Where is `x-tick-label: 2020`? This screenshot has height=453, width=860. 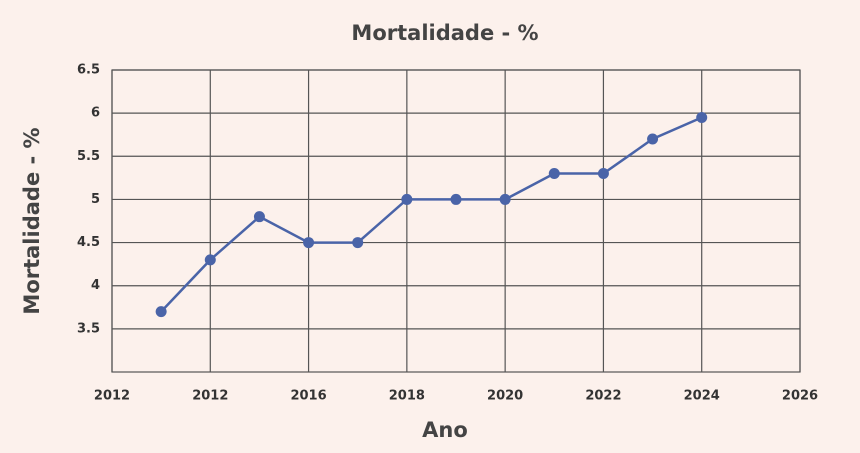
x-tick-label: 2020 is located at coordinates (505, 396).